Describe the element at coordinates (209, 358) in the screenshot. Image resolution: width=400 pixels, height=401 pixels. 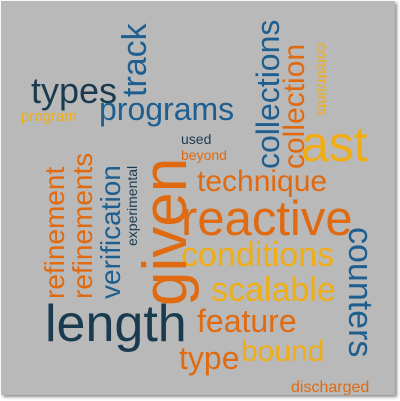
I see `word-type: type` at that location.